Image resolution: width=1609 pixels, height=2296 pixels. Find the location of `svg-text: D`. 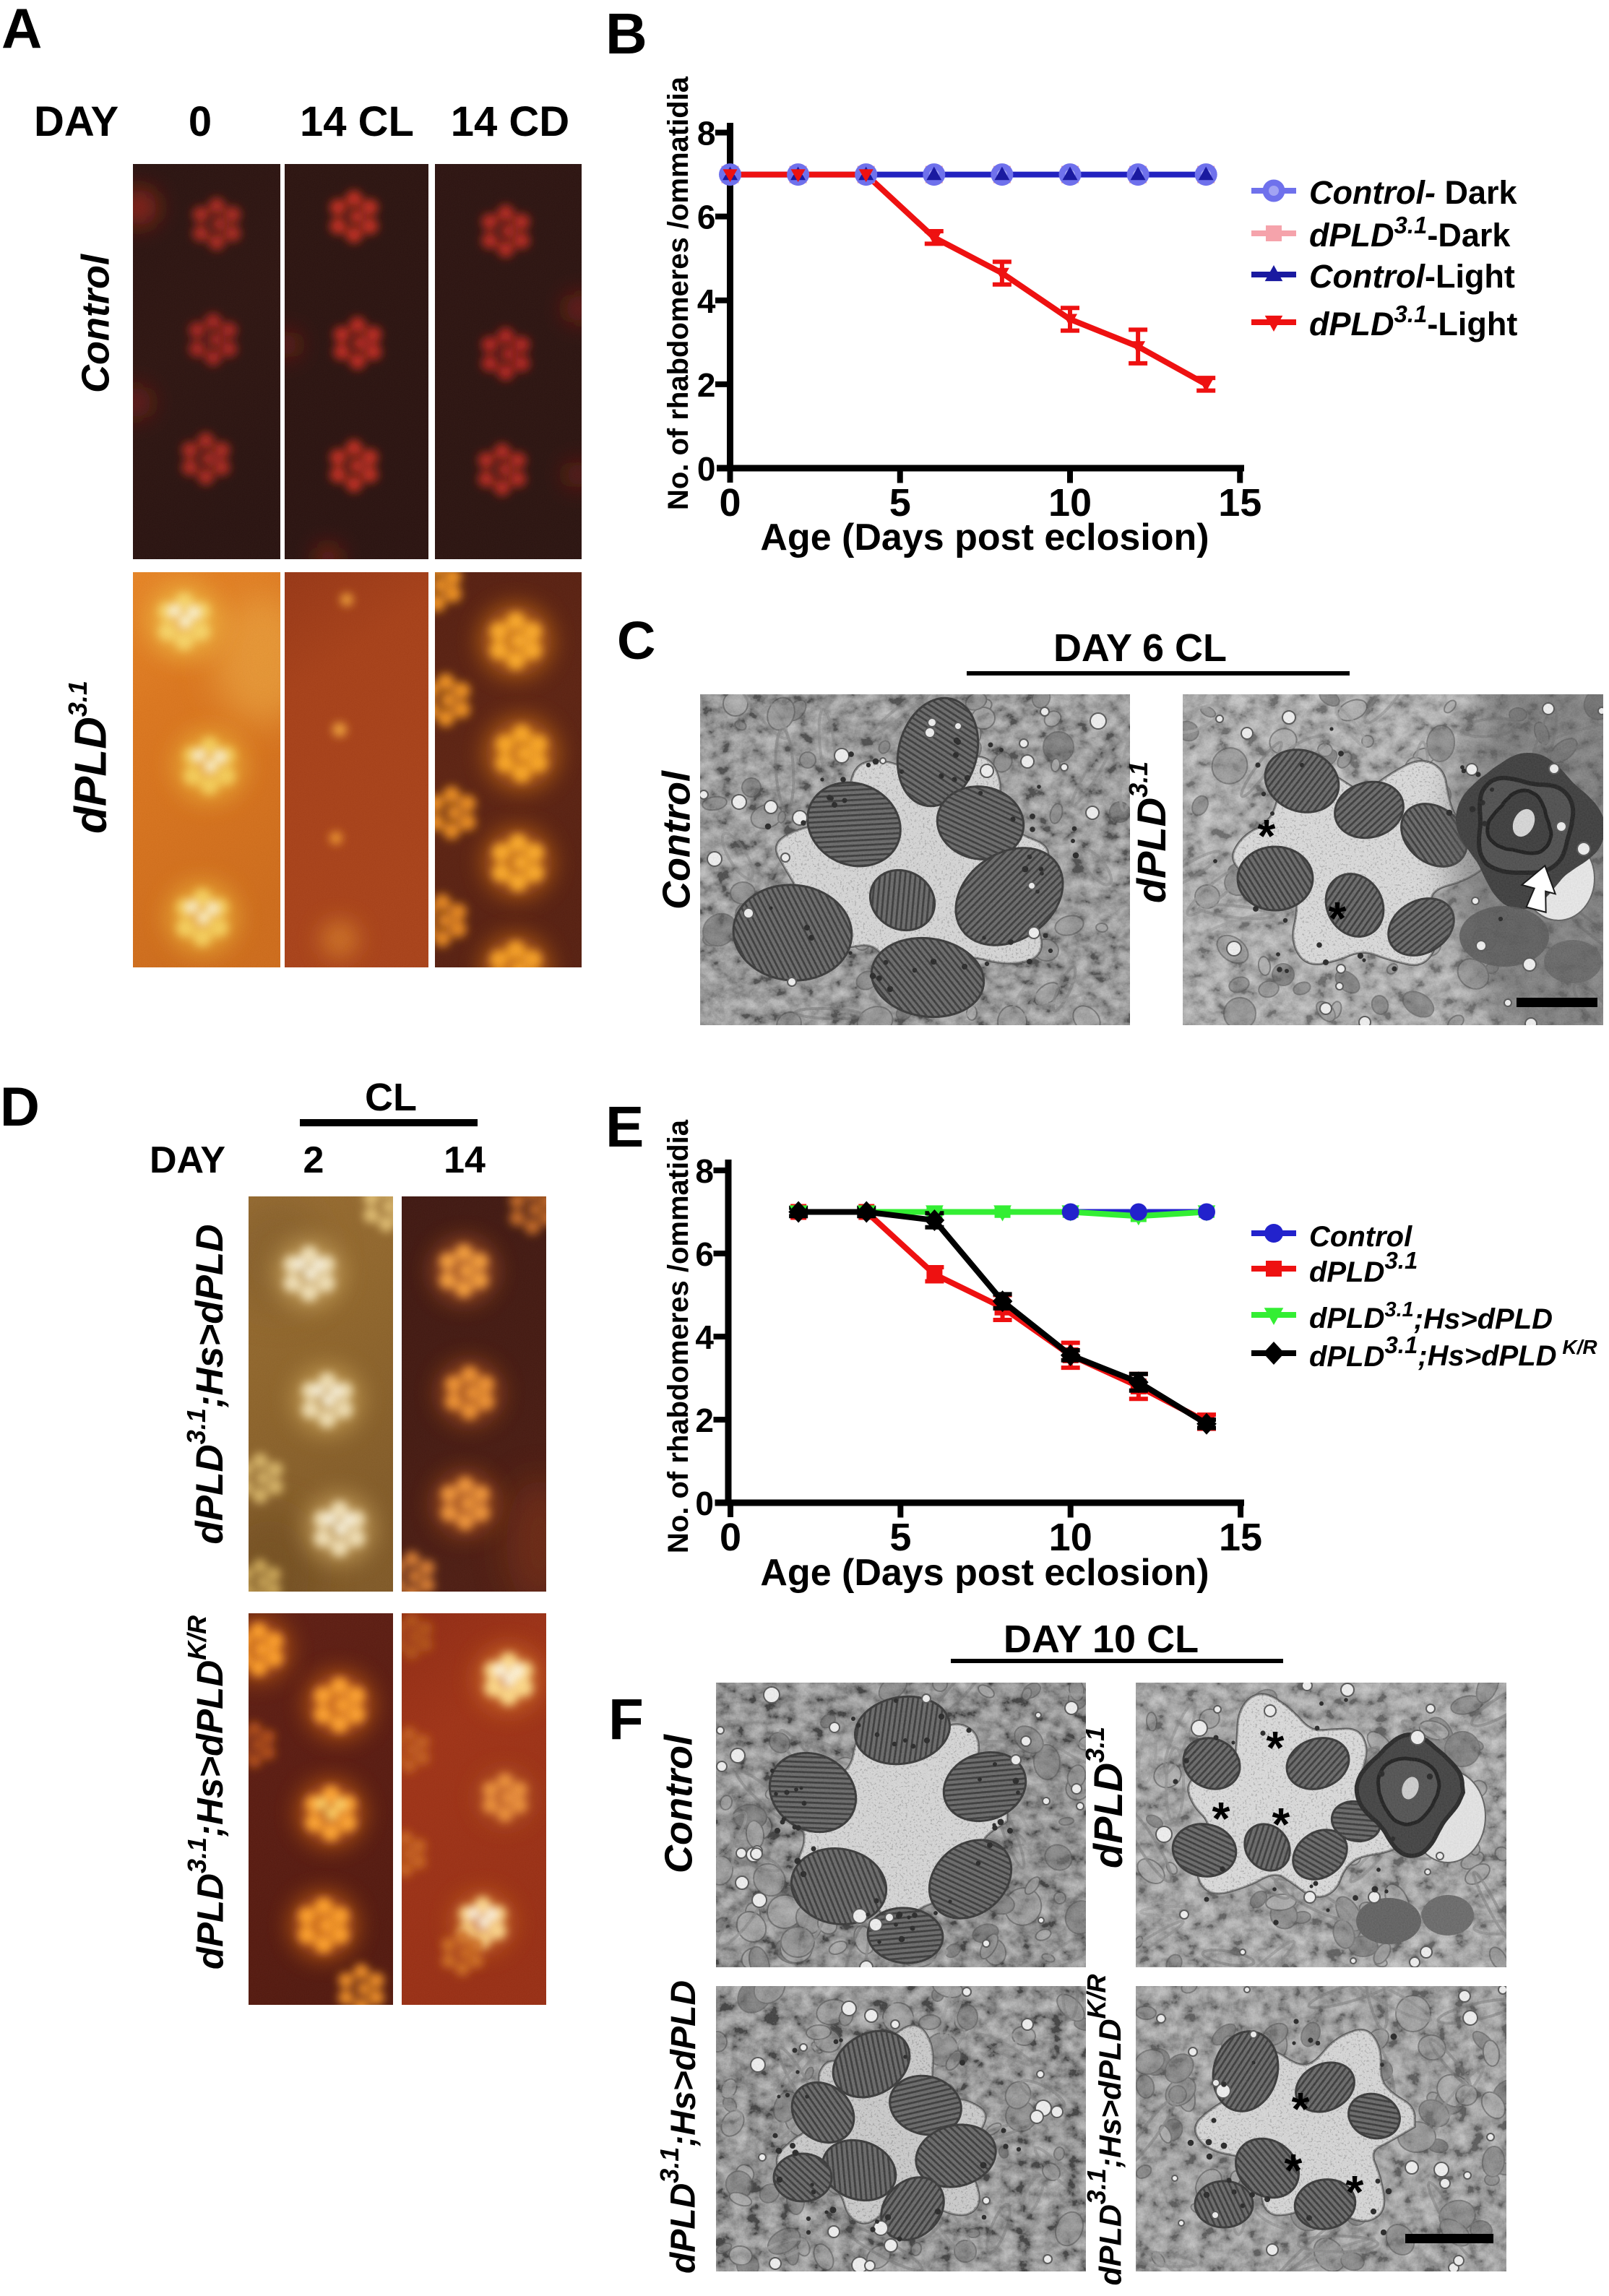

svg-text: D is located at coordinates (20, 1107).